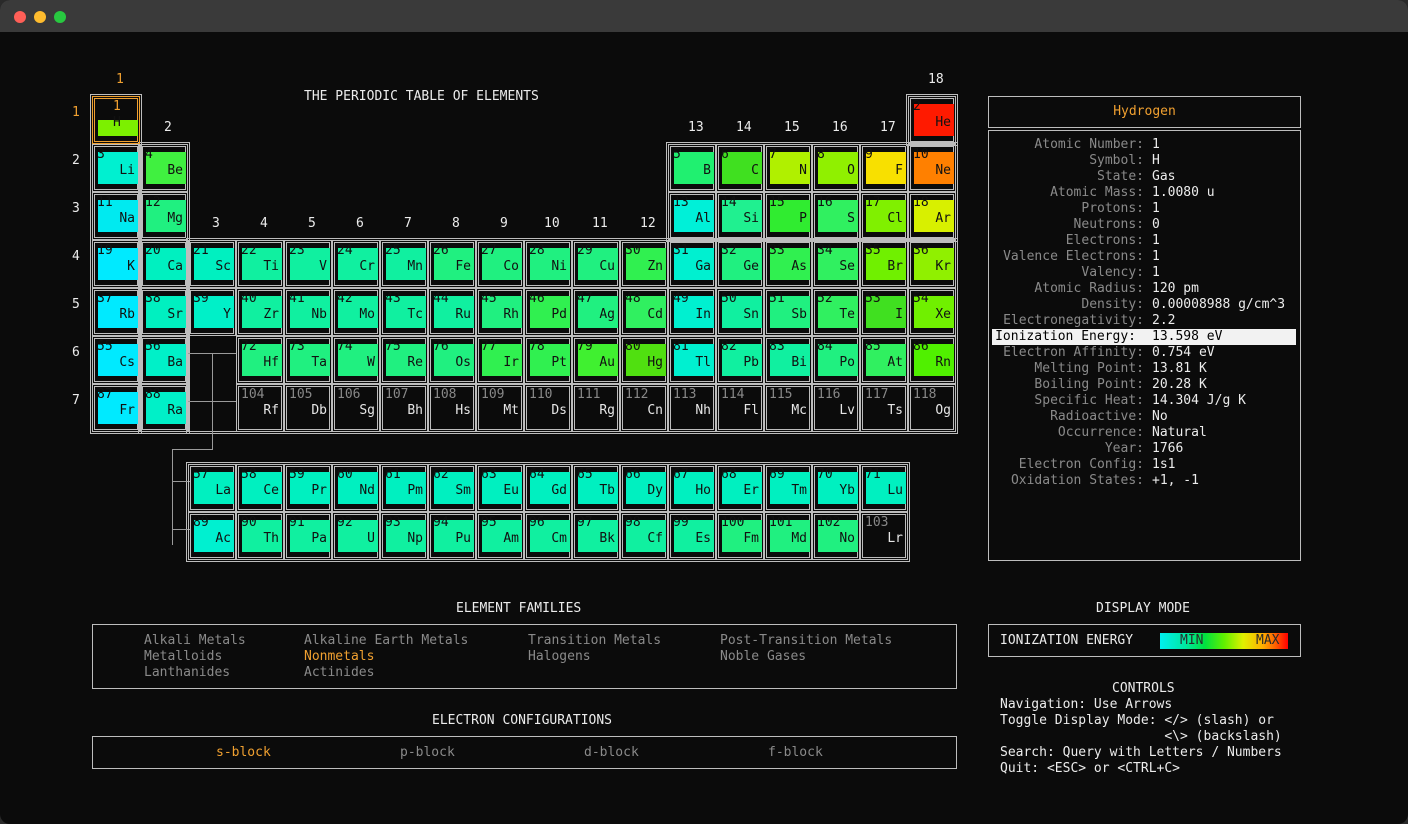  Describe the element at coordinates (740, 408) in the screenshot. I see `element-cell: 114 Fl` at that location.